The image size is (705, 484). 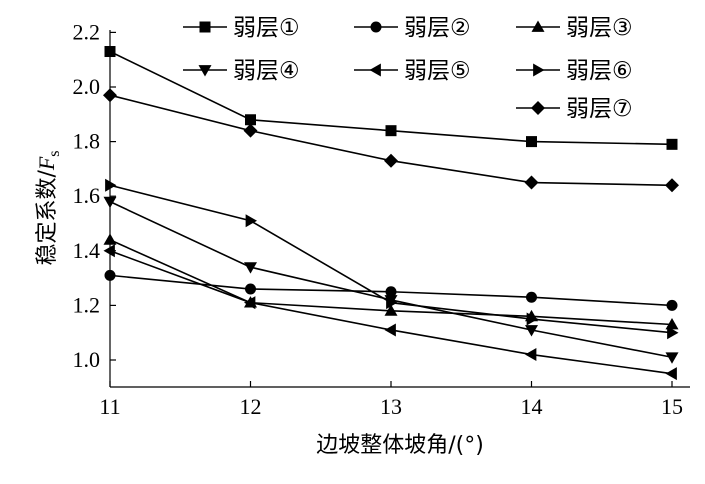 What do you see at coordinates (599, 28) in the screenshot?
I see `legend-label: 弱层③` at bounding box center [599, 28].